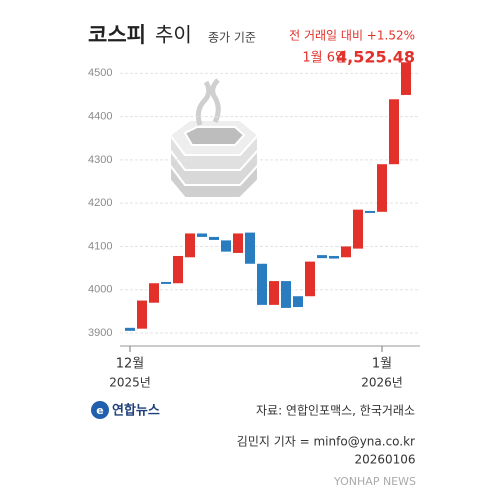 The width and height of the screenshot is (500, 504). I want to click on reporter: 김민지 기자 = minfo@yna.co.kr, so click(326, 442).